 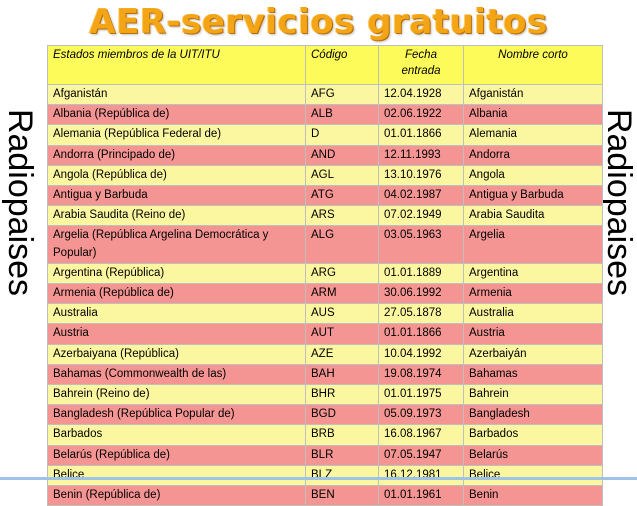 I want to click on cell-fecha: 01.01.1889, so click(x=421, y=273).